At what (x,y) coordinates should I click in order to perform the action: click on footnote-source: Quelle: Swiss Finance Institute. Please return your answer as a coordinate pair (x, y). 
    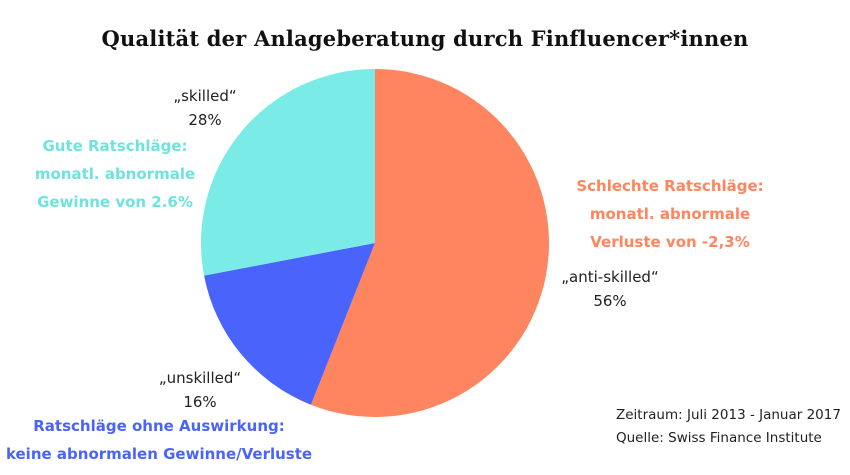
    Looking at the image, I should click on (719, 438).